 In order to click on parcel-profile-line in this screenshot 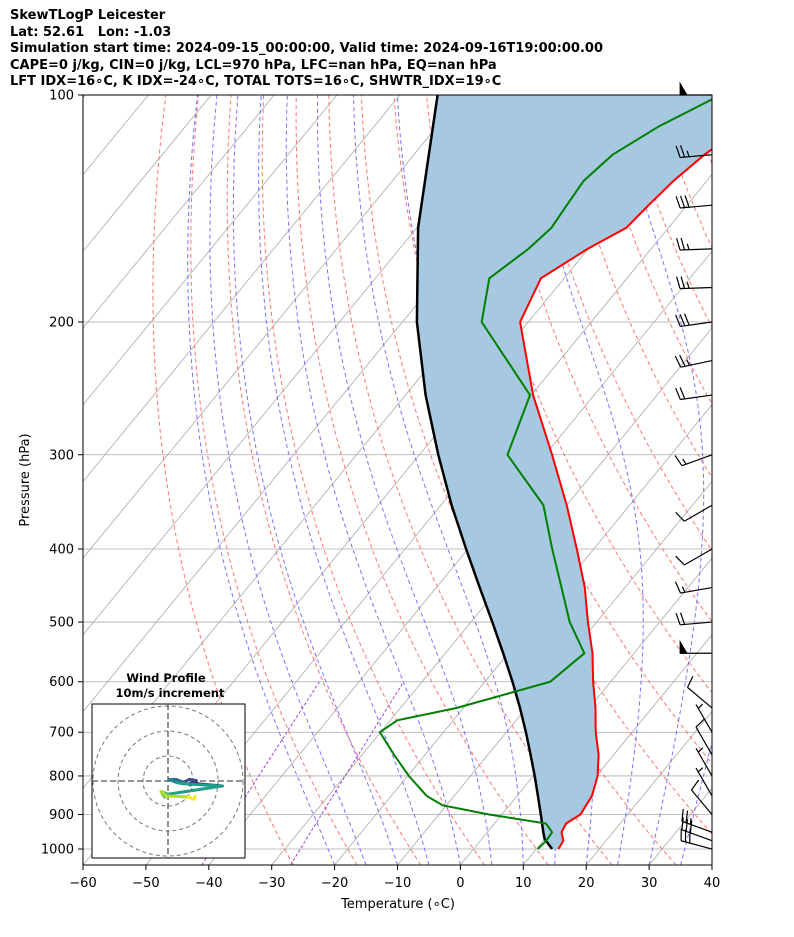, I will do `click(484, 472)`.